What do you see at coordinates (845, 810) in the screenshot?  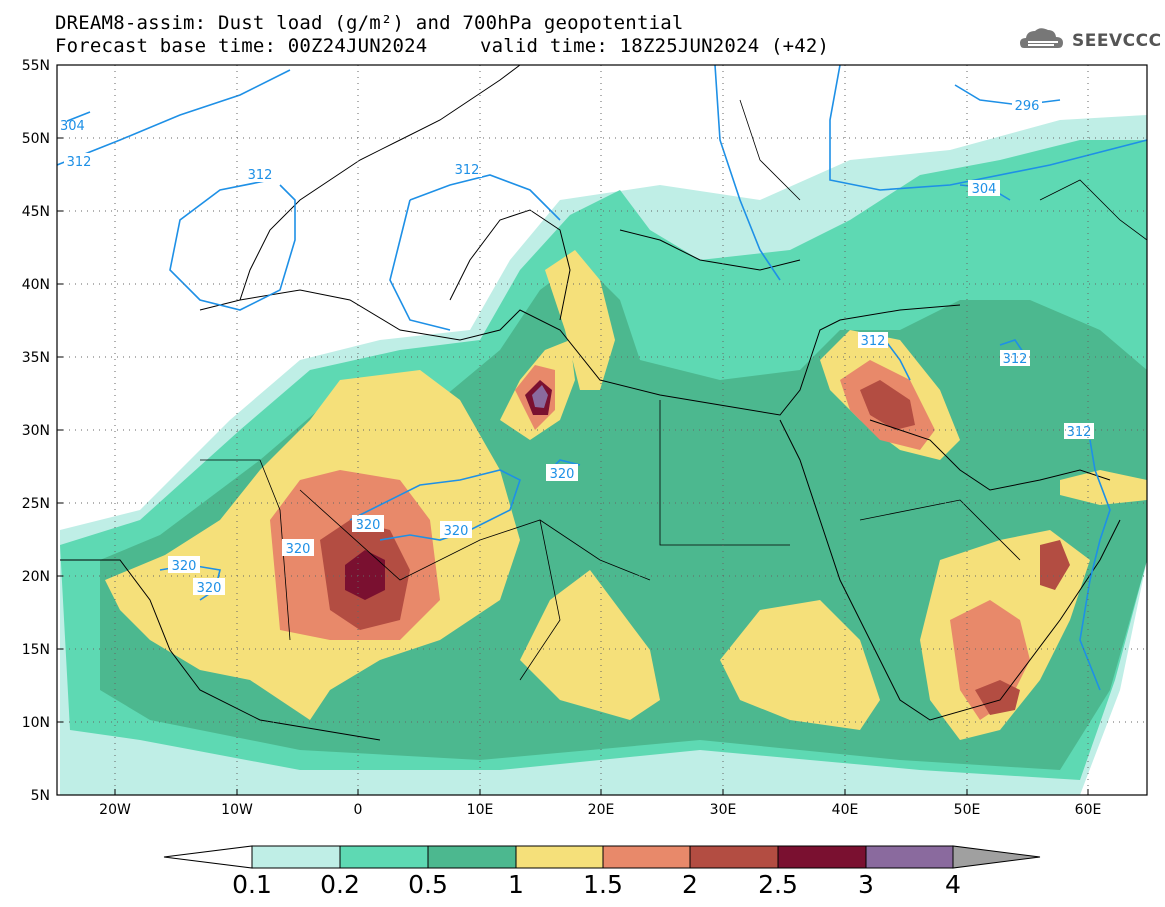 I see `lon-label: 40E` at bounding box center [845, 810].